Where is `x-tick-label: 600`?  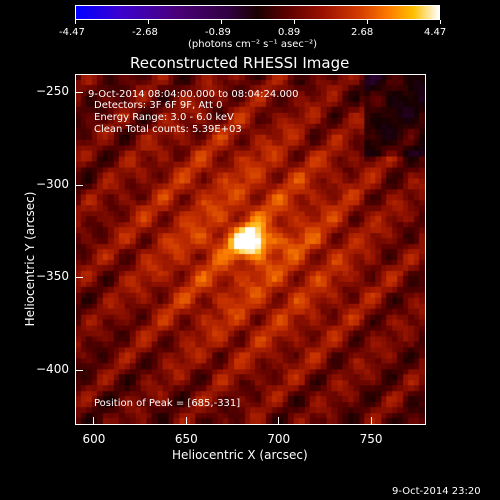
x-tick-label: 600 is located at coordinates (94, 439).